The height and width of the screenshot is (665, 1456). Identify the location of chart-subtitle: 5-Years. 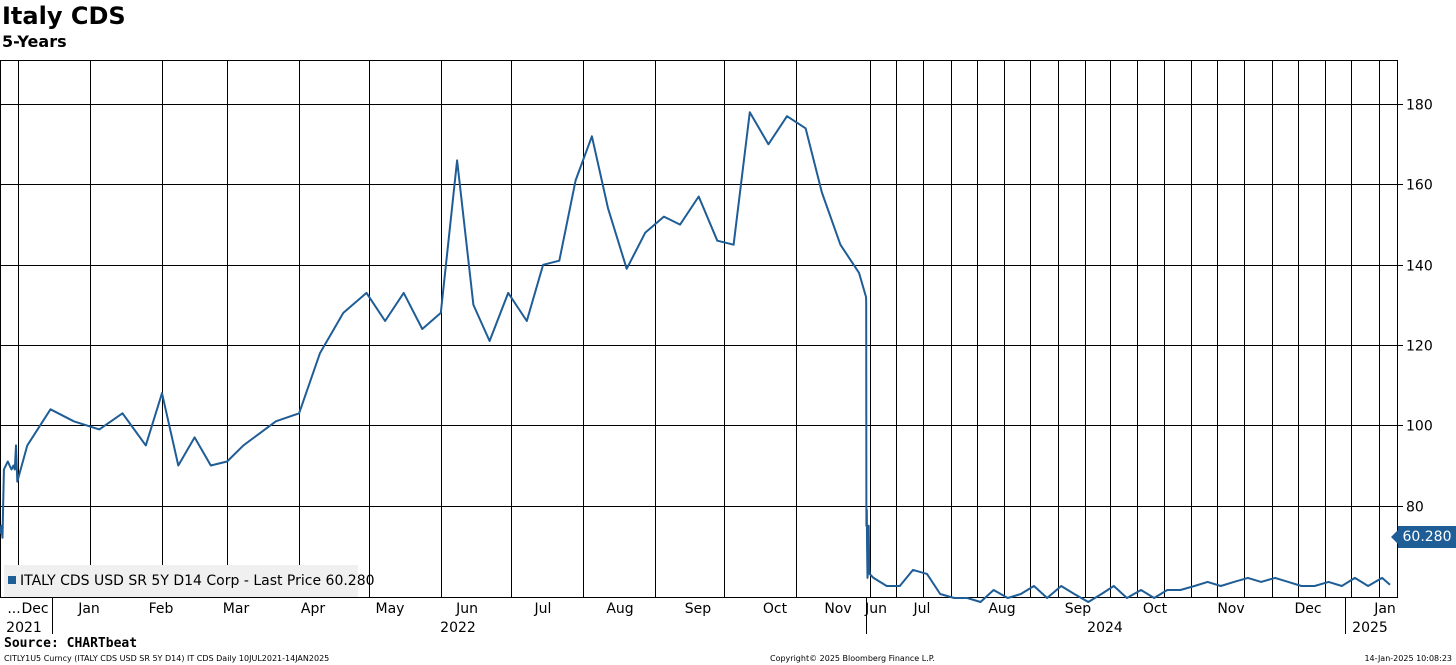
(34, 41).